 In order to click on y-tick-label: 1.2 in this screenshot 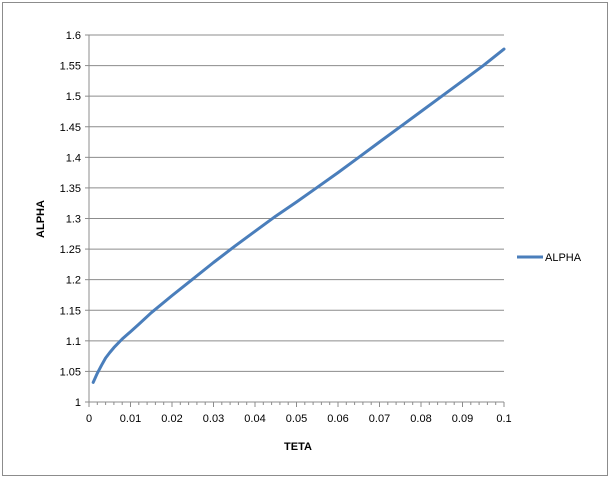, I will do `click(73, 281)`.